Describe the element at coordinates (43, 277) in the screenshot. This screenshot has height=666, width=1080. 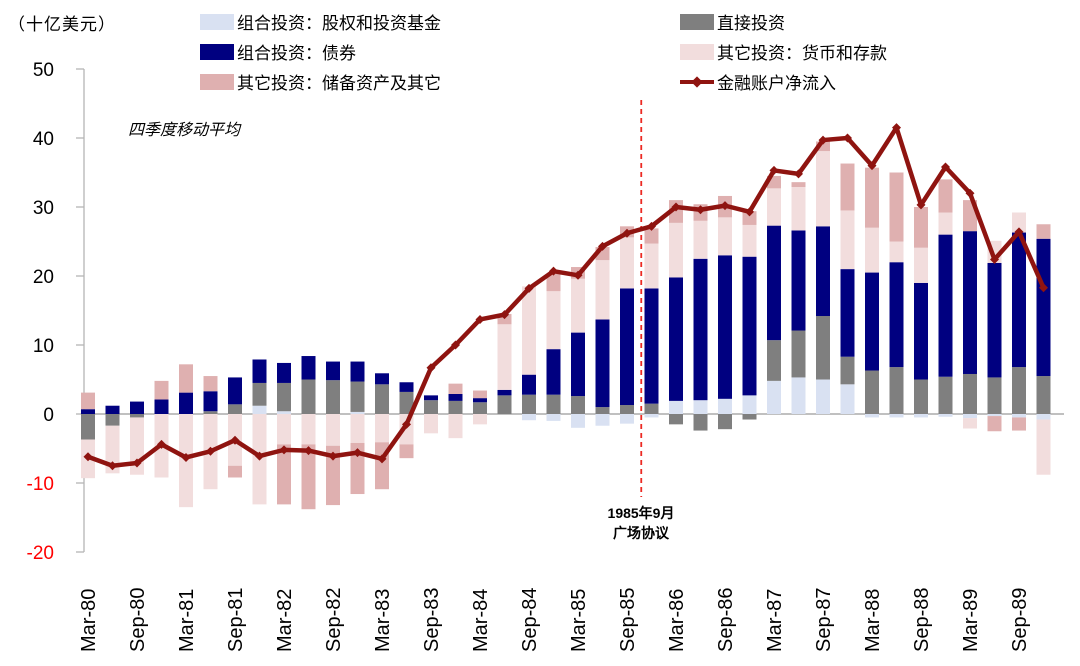
I see `y-tick-label: 20` at that location.